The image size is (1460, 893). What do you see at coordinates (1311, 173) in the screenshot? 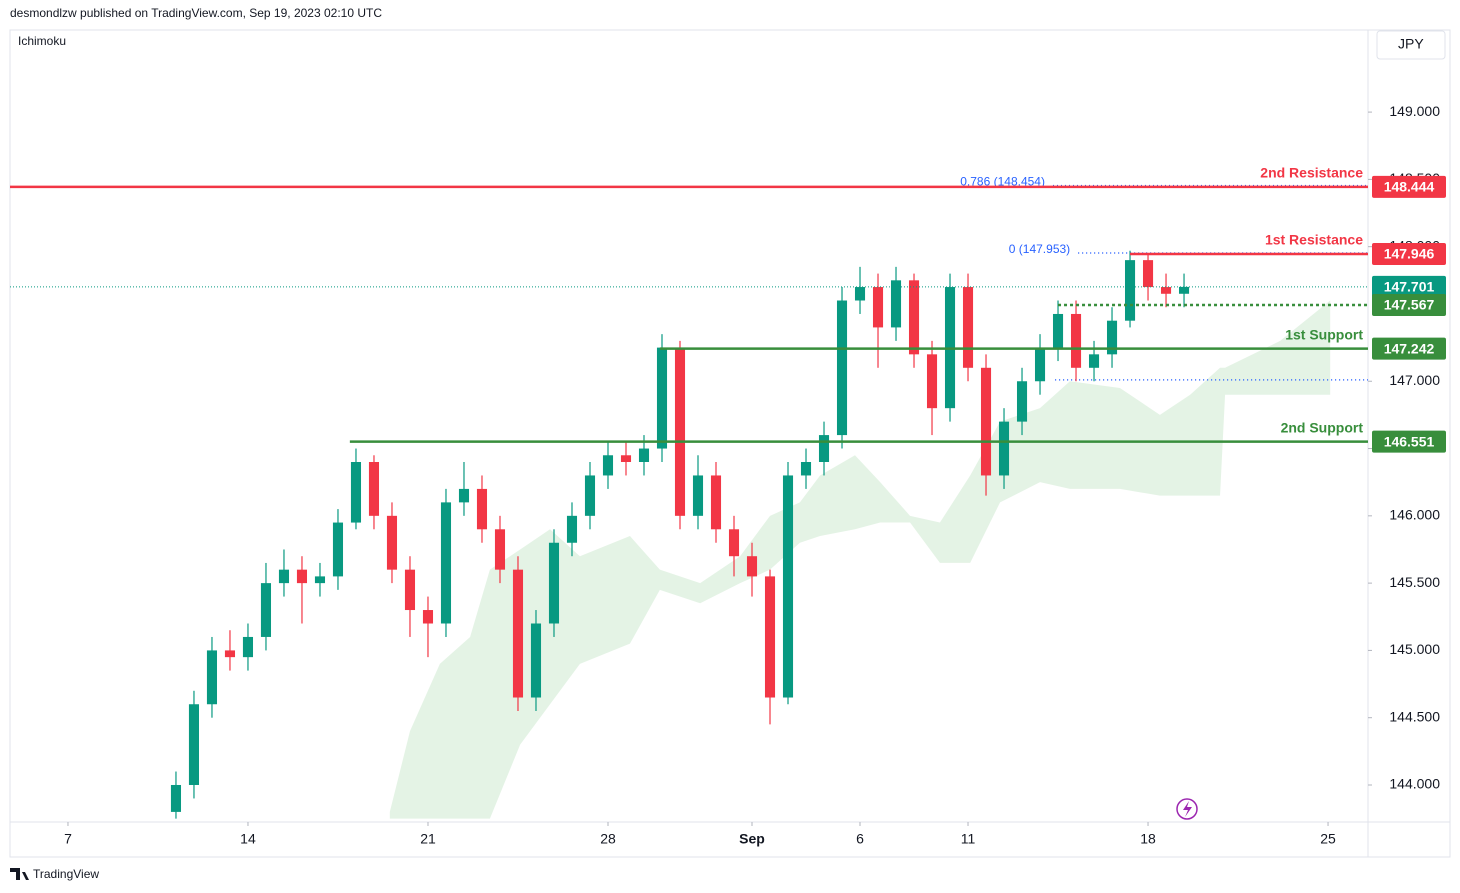
I see `level-name: 2nd Resistance` at bounding box center [1311, 173].